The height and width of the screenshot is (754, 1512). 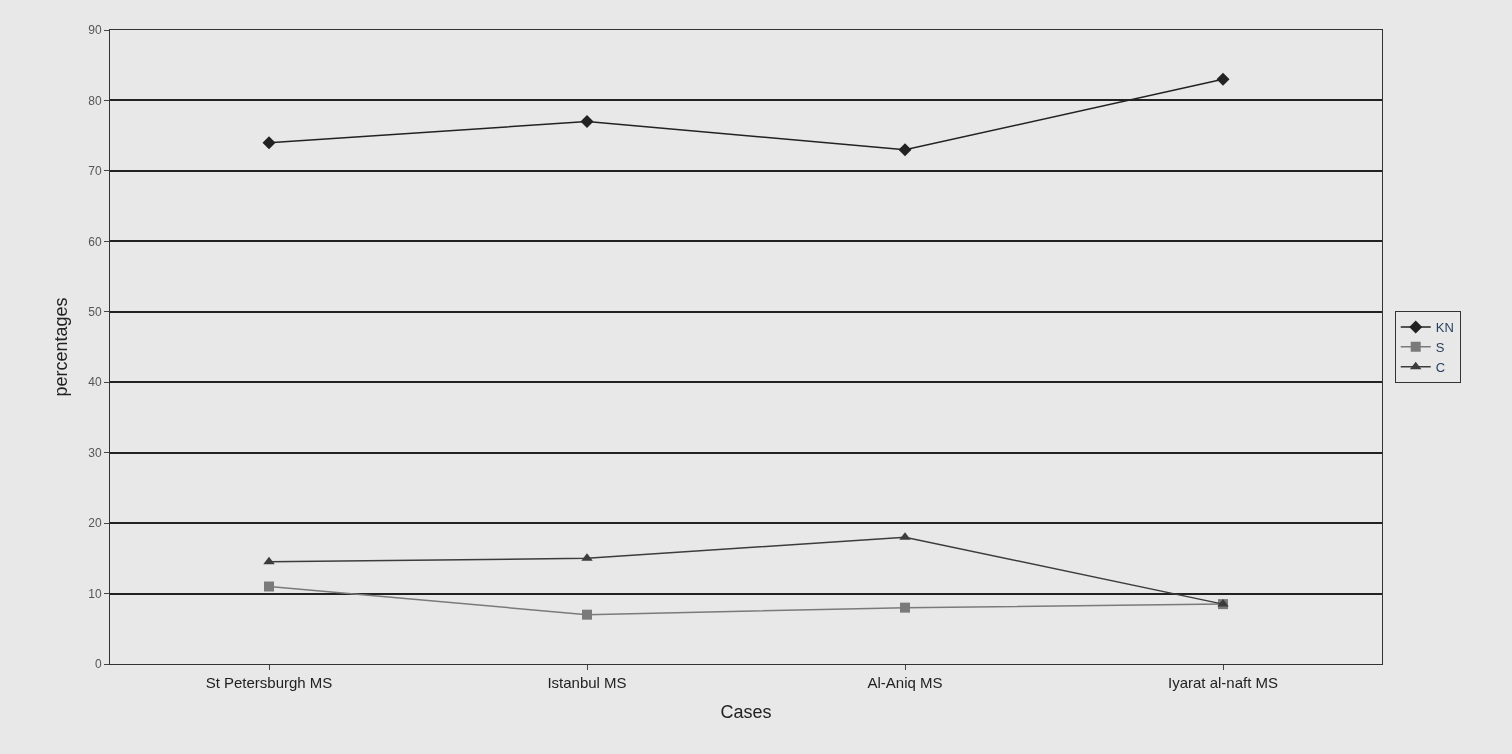 What do you see at coordinates (95, 100) in the screenshot?
I see `y-tick-label: 80` at bounding box center [95, 100].